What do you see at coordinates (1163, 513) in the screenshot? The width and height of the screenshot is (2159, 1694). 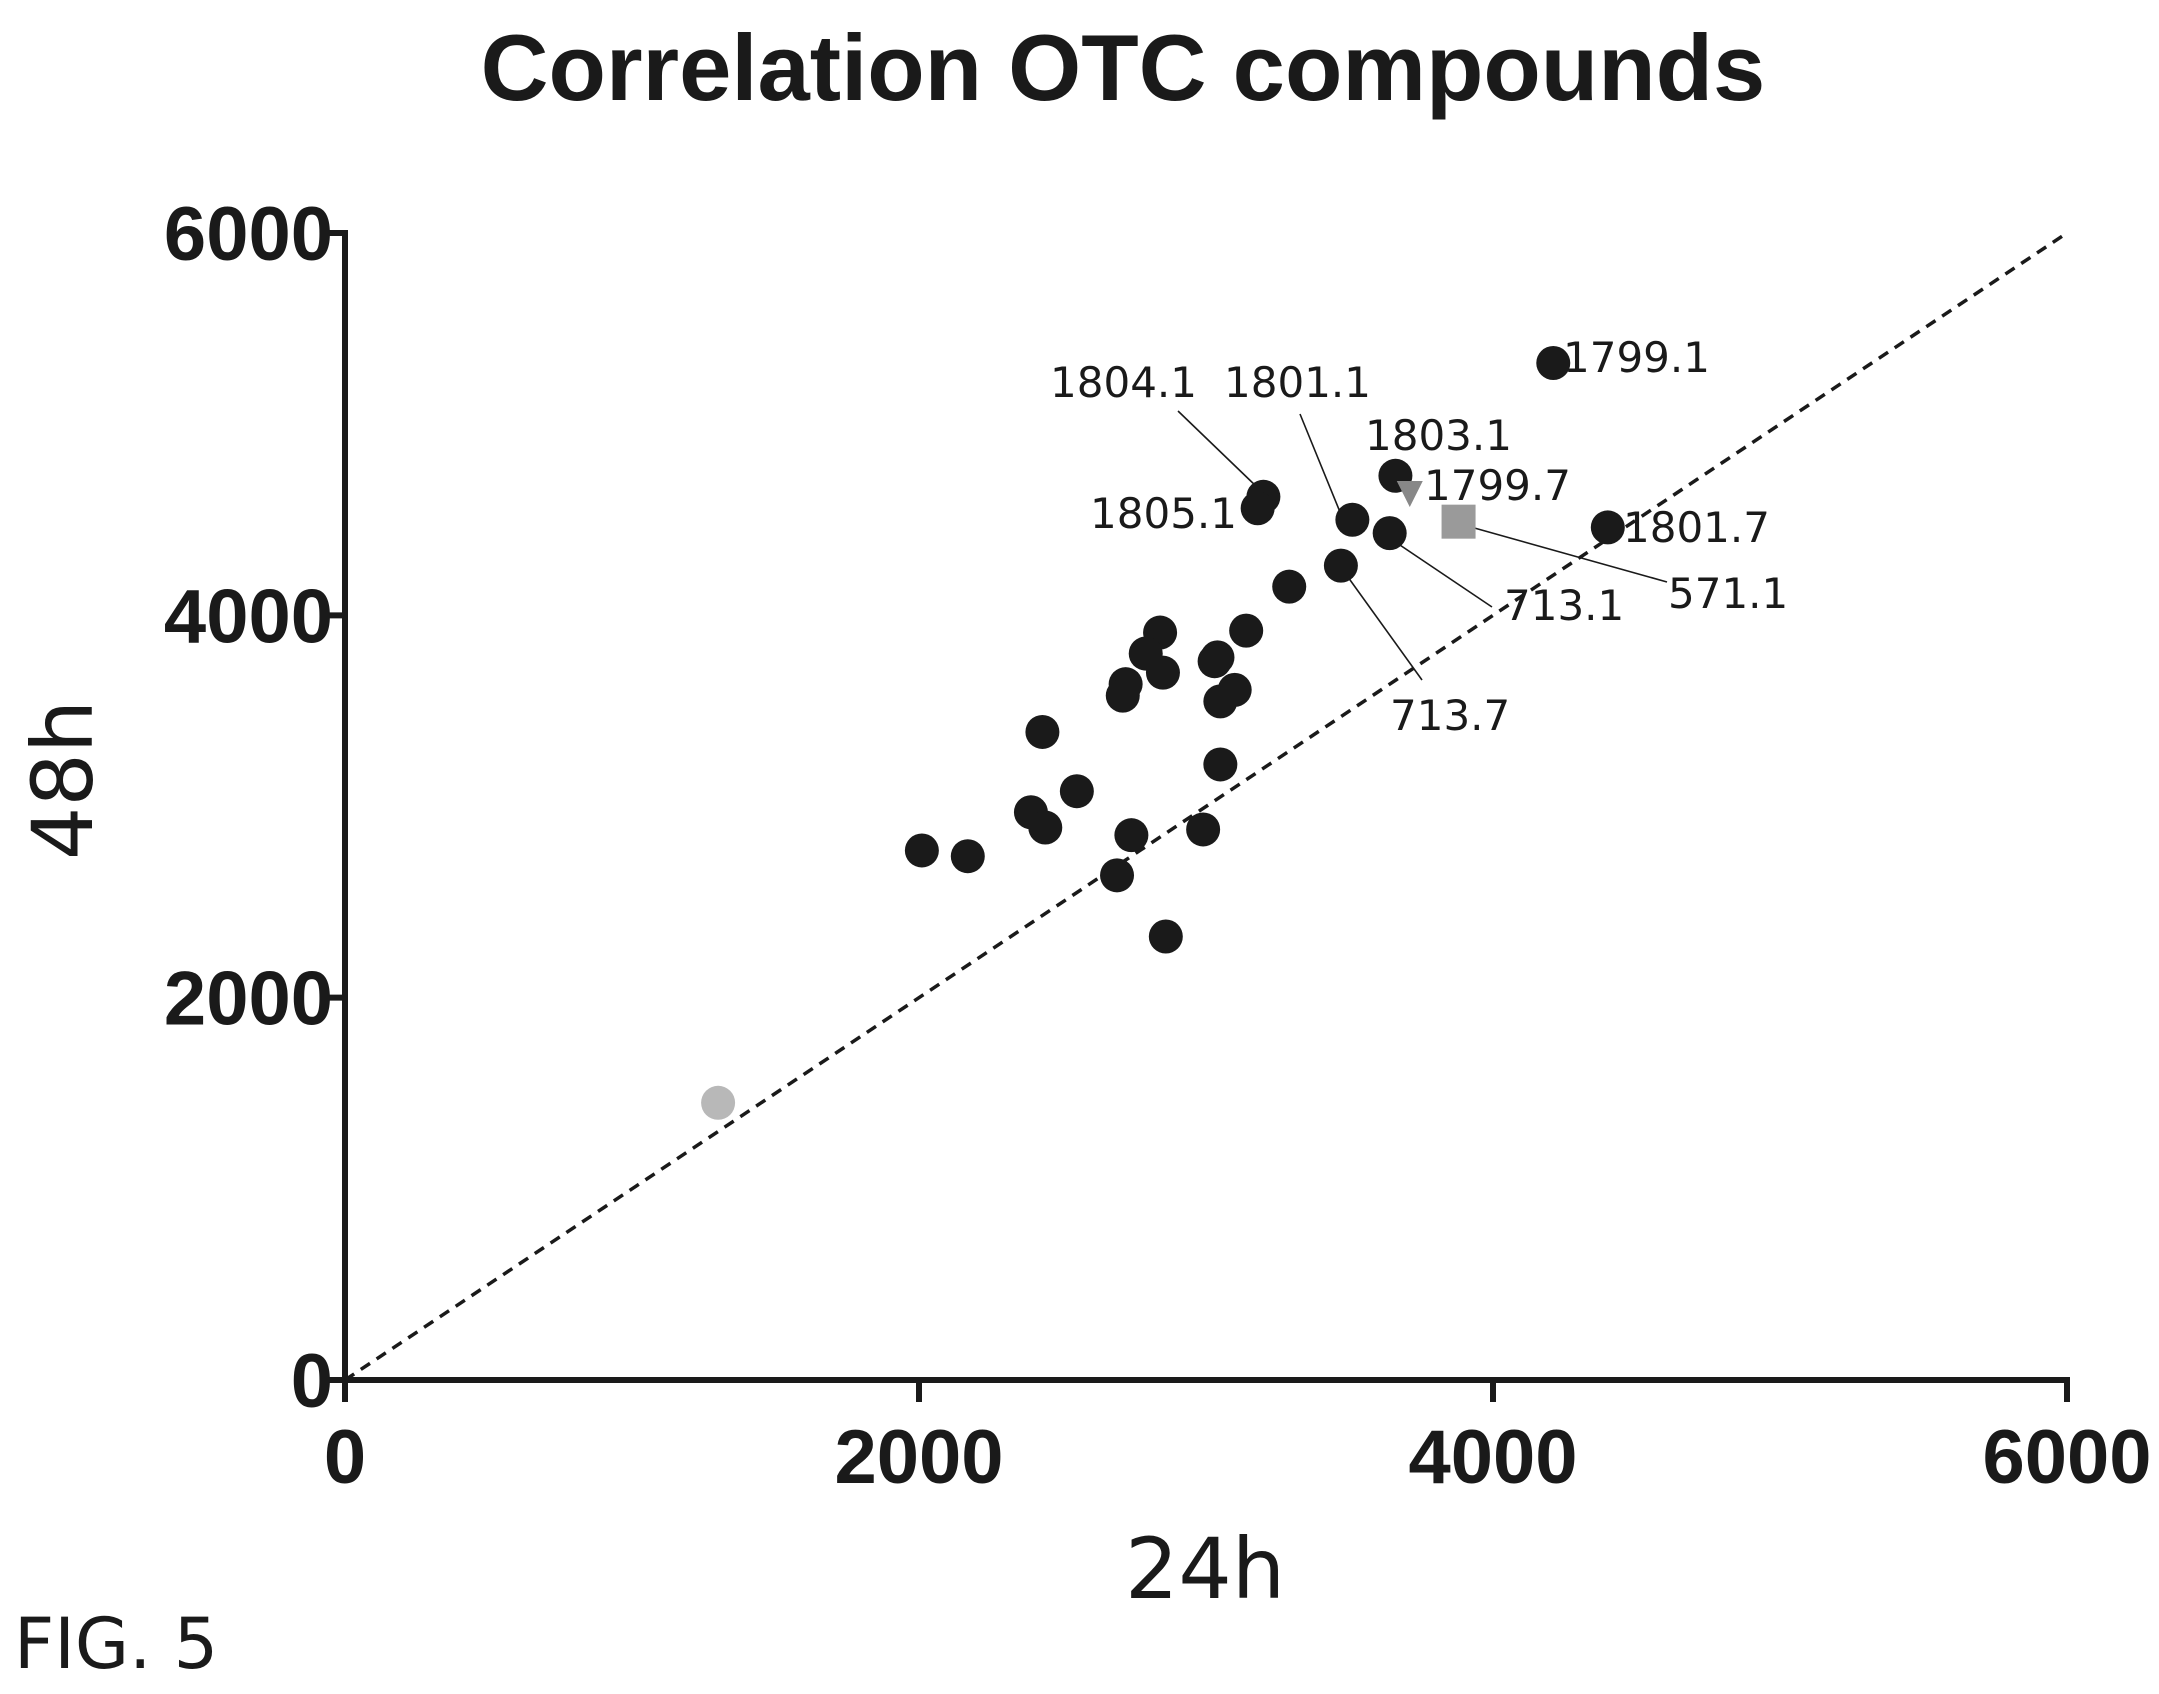 I see `point-annotation-label: 1805.1` at bounding box center [1163, 513].